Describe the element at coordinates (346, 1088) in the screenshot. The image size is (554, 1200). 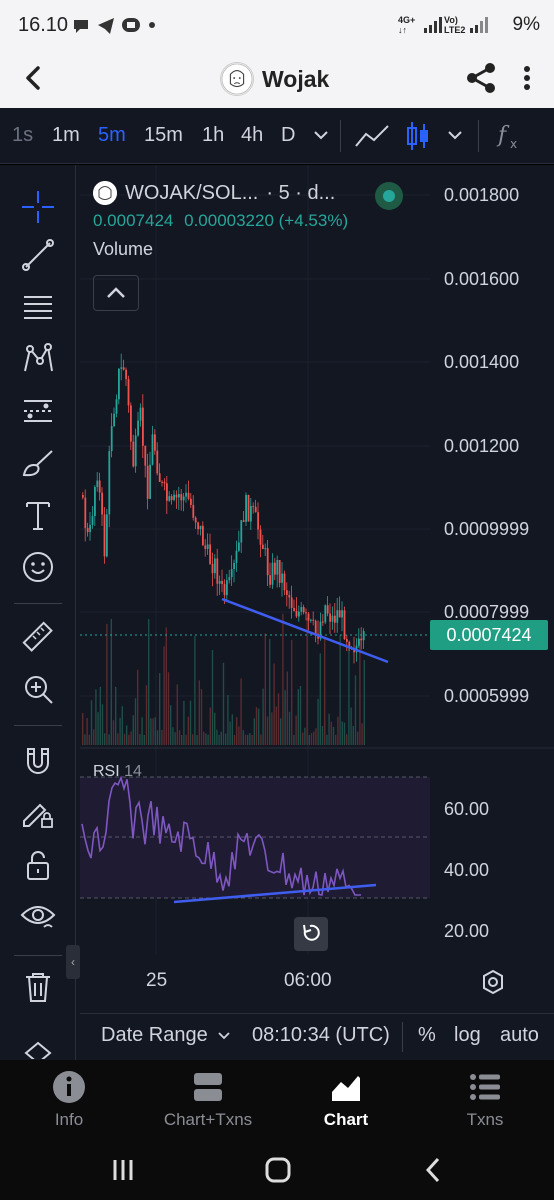
I see `chart-icon` at that location.